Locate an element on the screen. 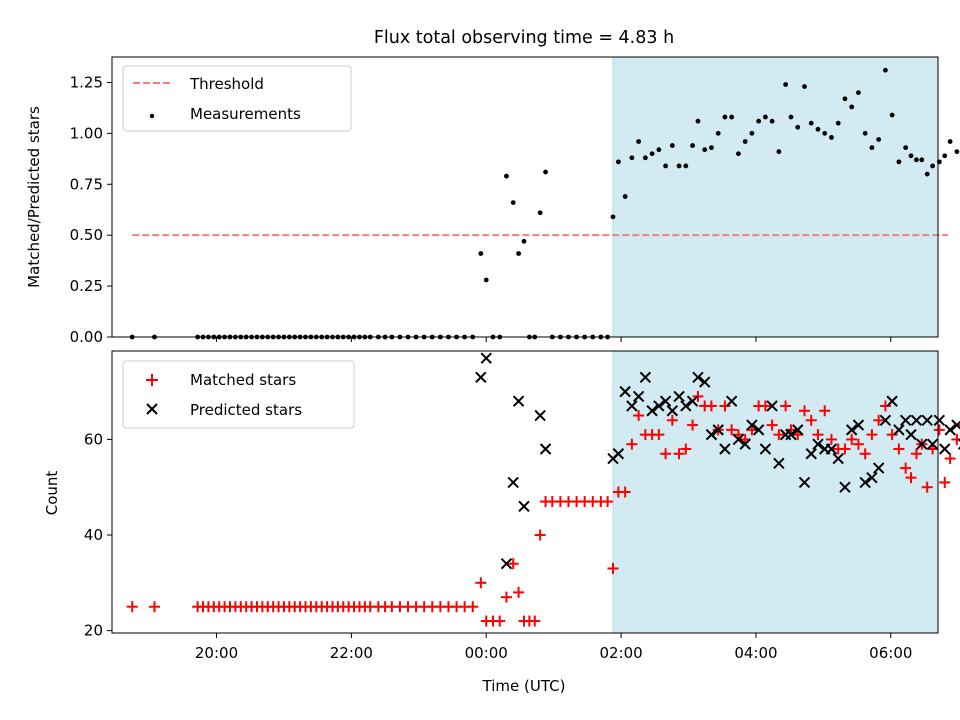 The height and width of the screenshot is (720, 960). chart-title: Flux total observing time = 4.83 h is located at coordinates (524, 38).